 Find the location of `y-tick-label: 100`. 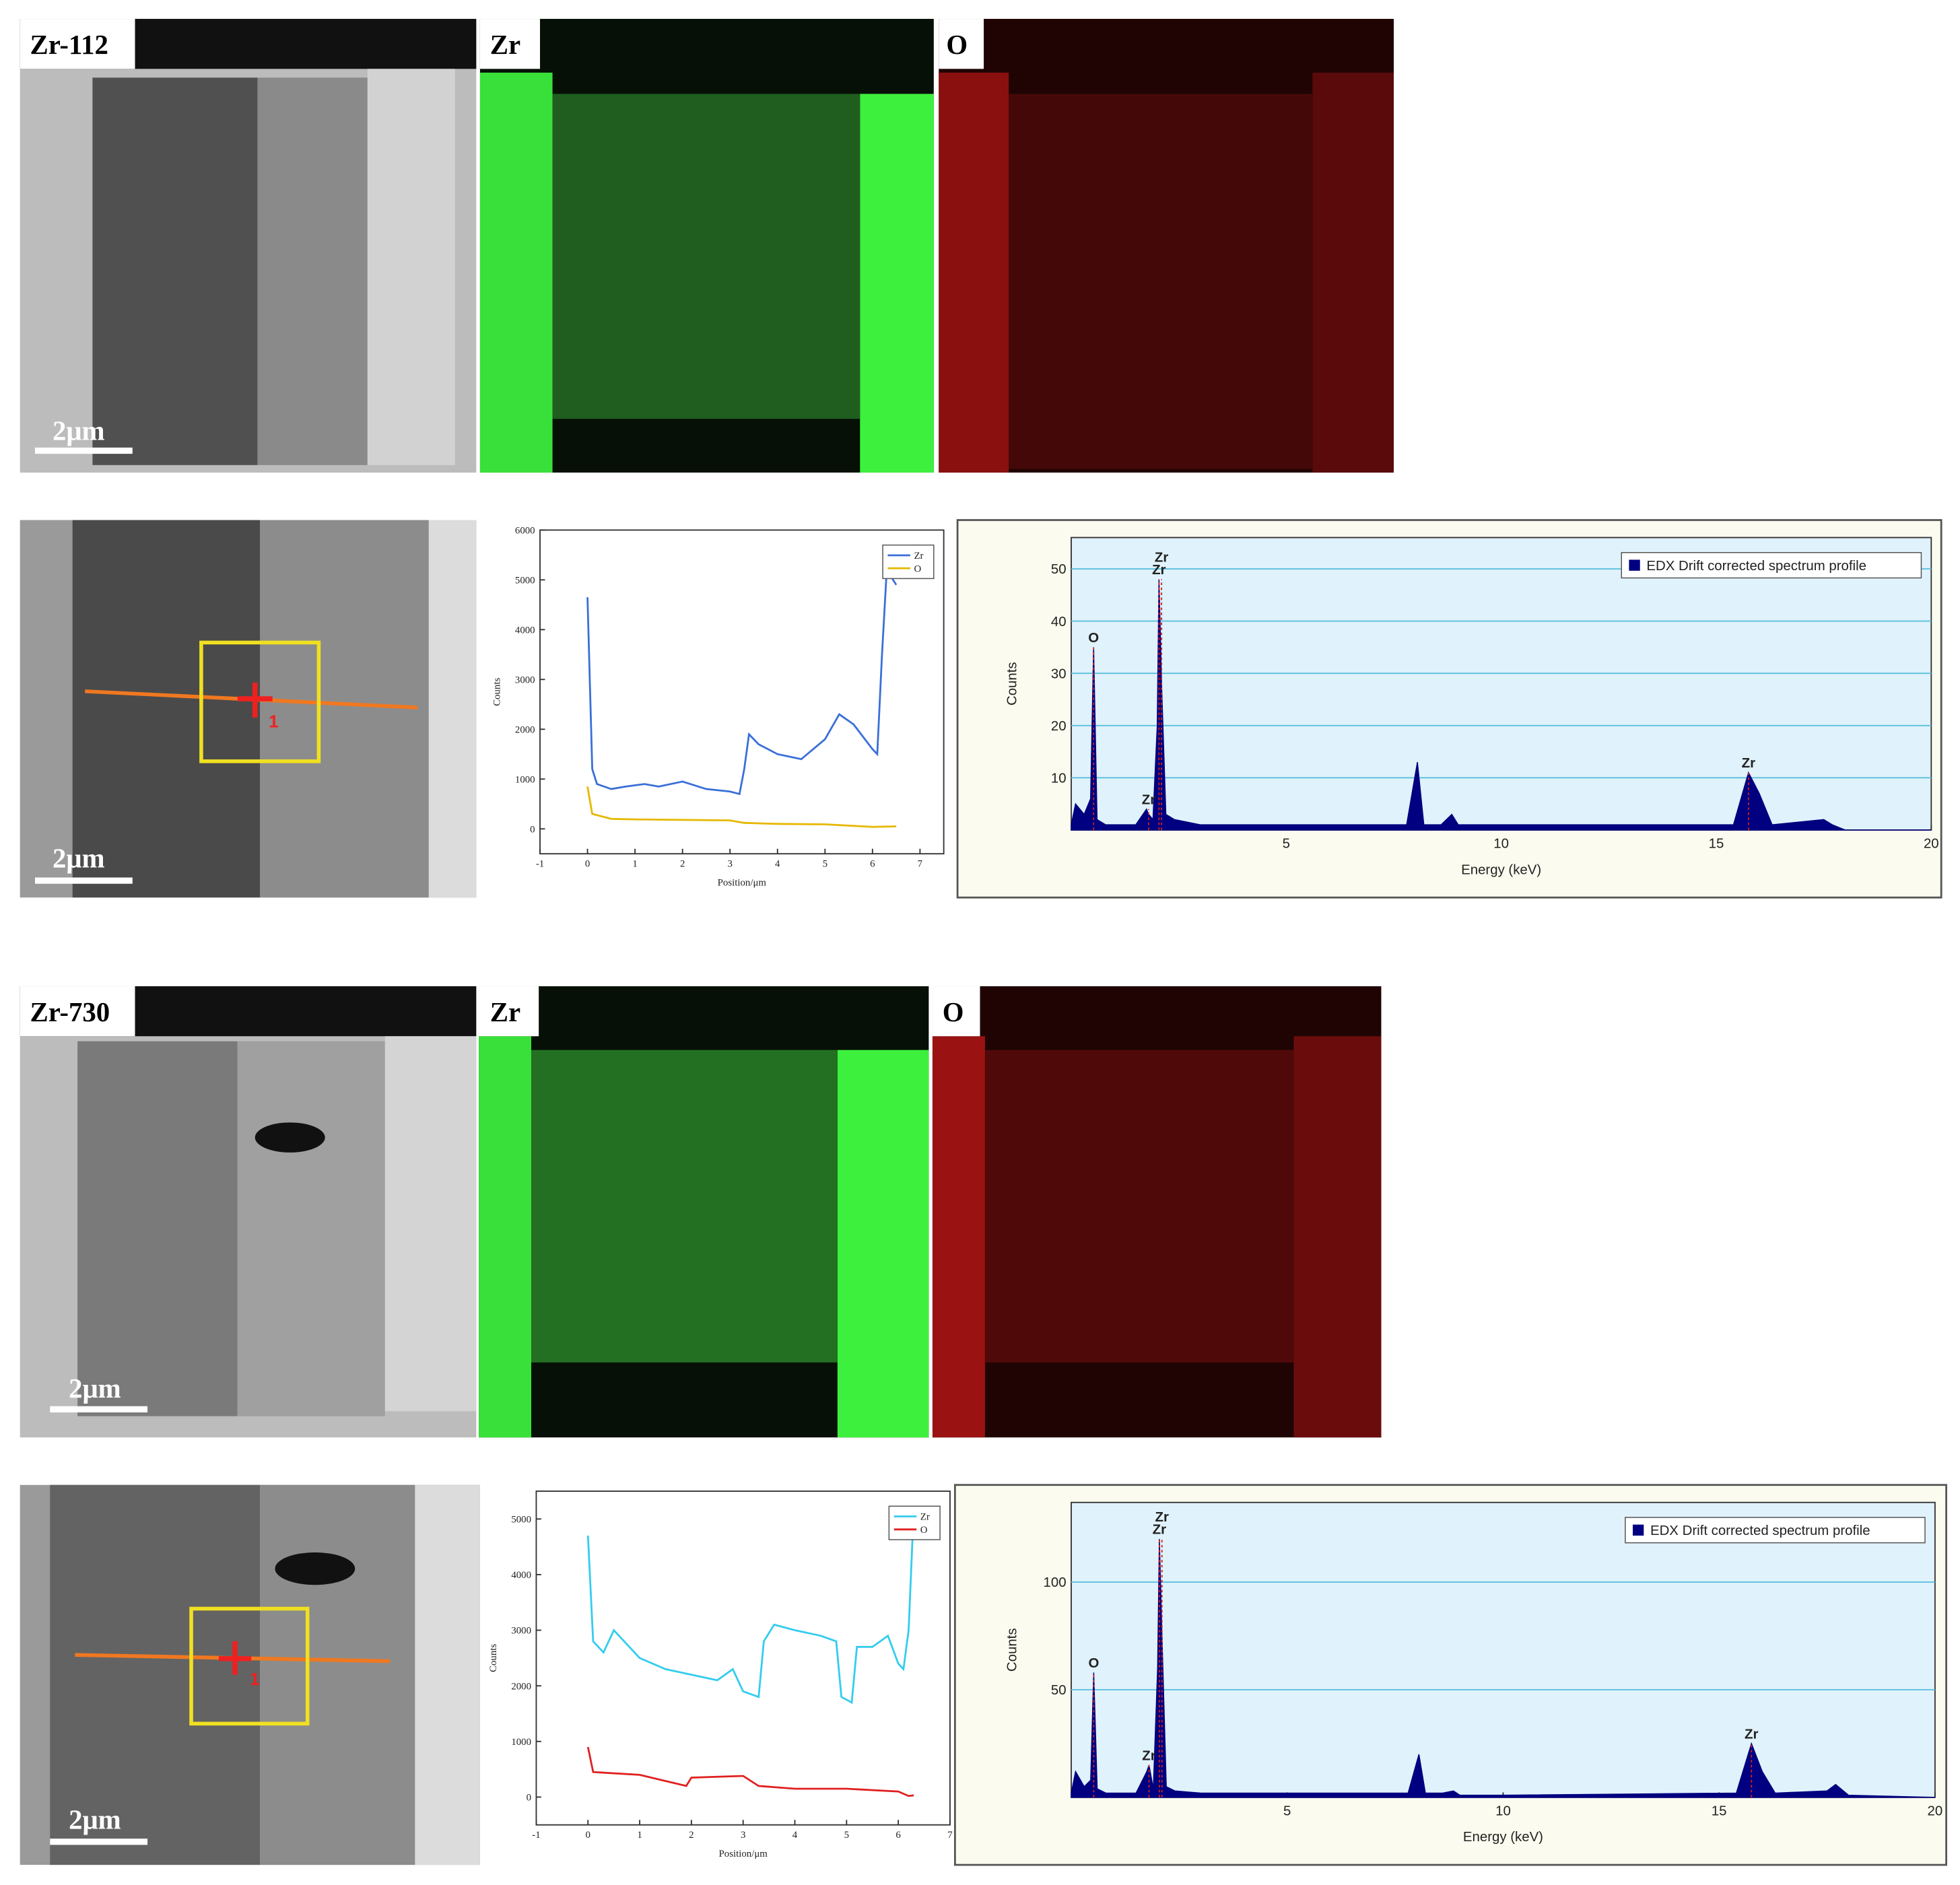

y-tick-label: 100 is located at coordinates (1055, 1583).